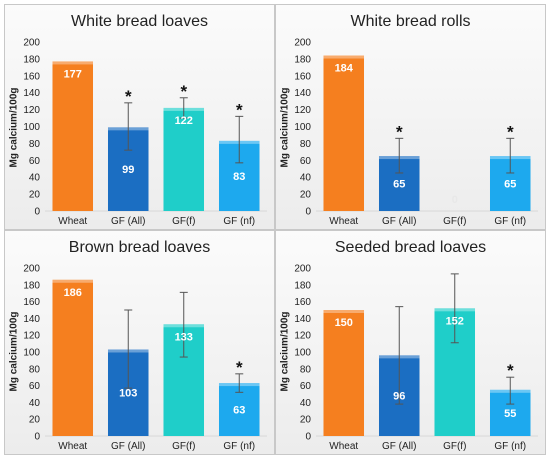 Image resolution: width=550 pixels, height=459 pixels. What do you see at coordinates (139, 247) in the screenshot?
I see `chart-title: Brown bread loaves` at bounding box center [139, 247].